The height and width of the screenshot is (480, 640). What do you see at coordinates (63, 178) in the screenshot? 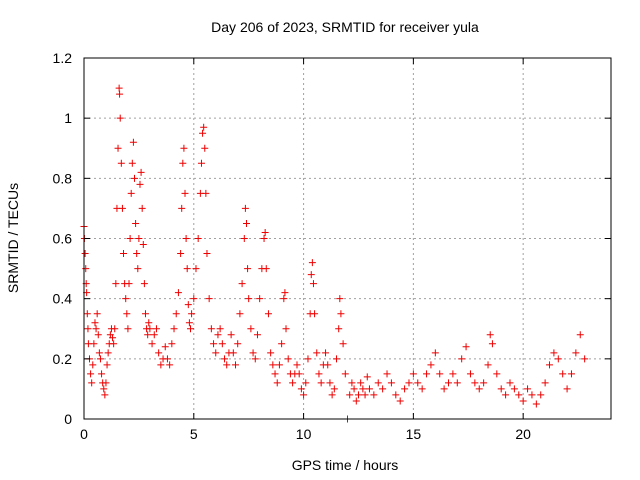
I see `y-tick-label: 0.8` at bounding box center [63, 178].